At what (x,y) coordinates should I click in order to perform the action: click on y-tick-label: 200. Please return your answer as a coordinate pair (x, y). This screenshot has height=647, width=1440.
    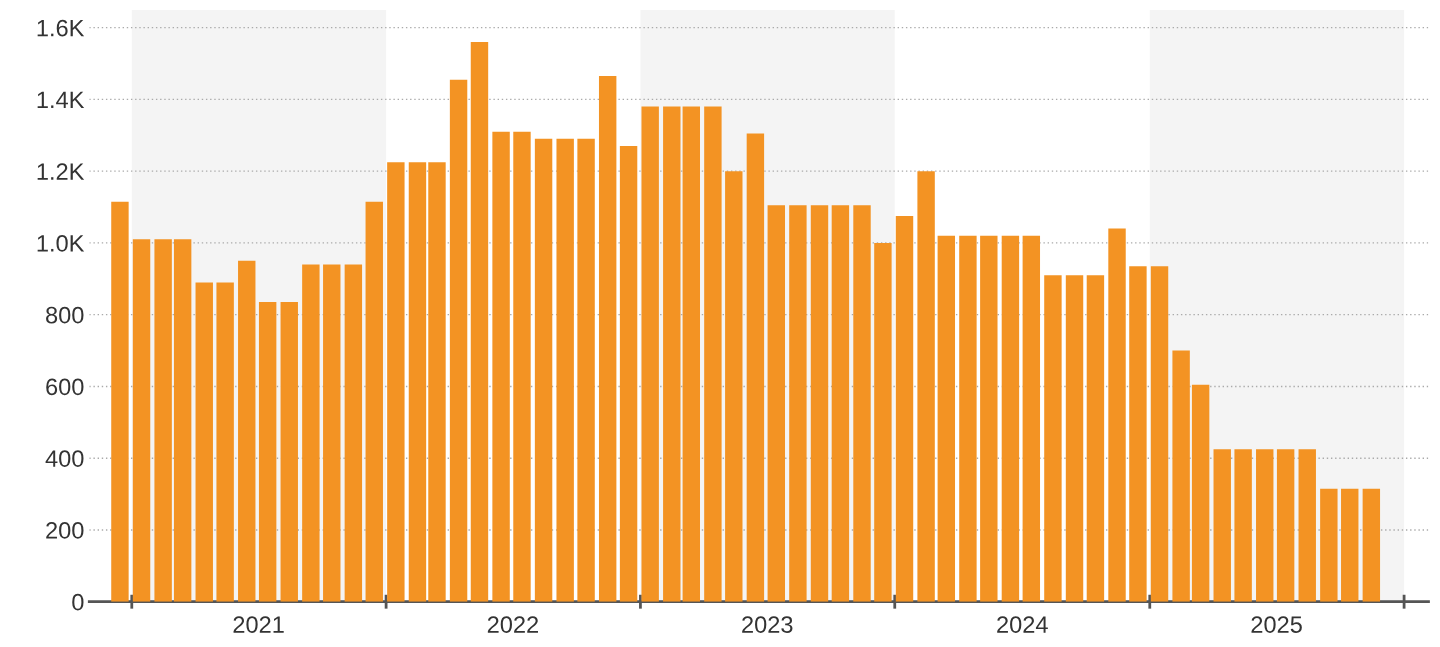
    Looking at the image, I should click on (65, 530).